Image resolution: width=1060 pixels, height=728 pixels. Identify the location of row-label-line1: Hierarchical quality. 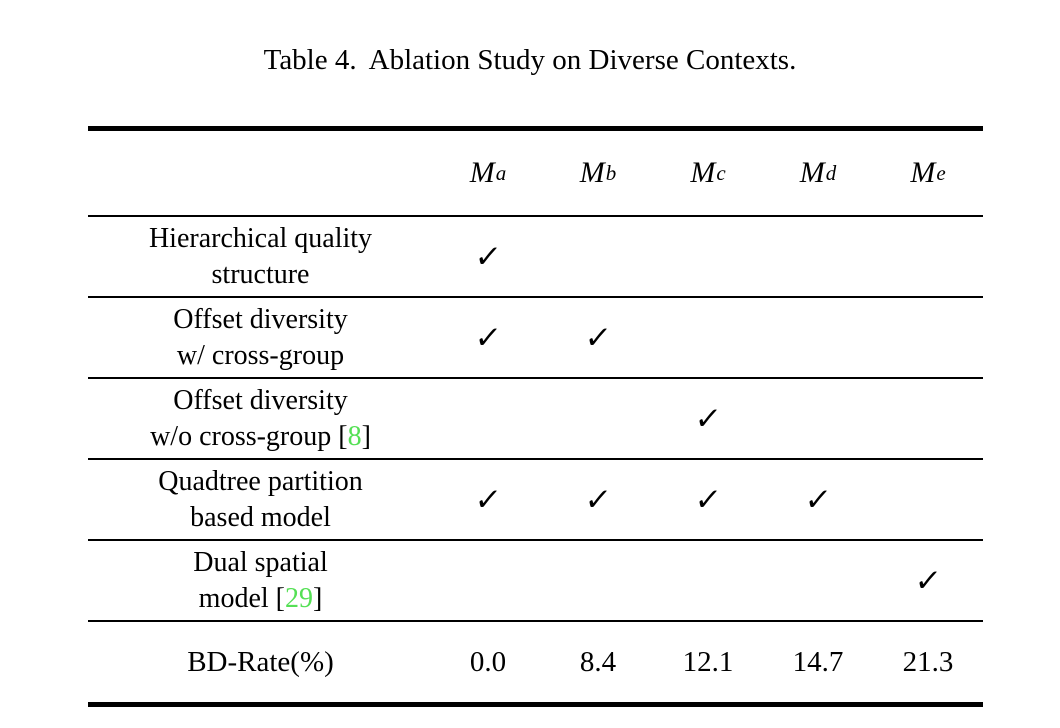
(260, 238).